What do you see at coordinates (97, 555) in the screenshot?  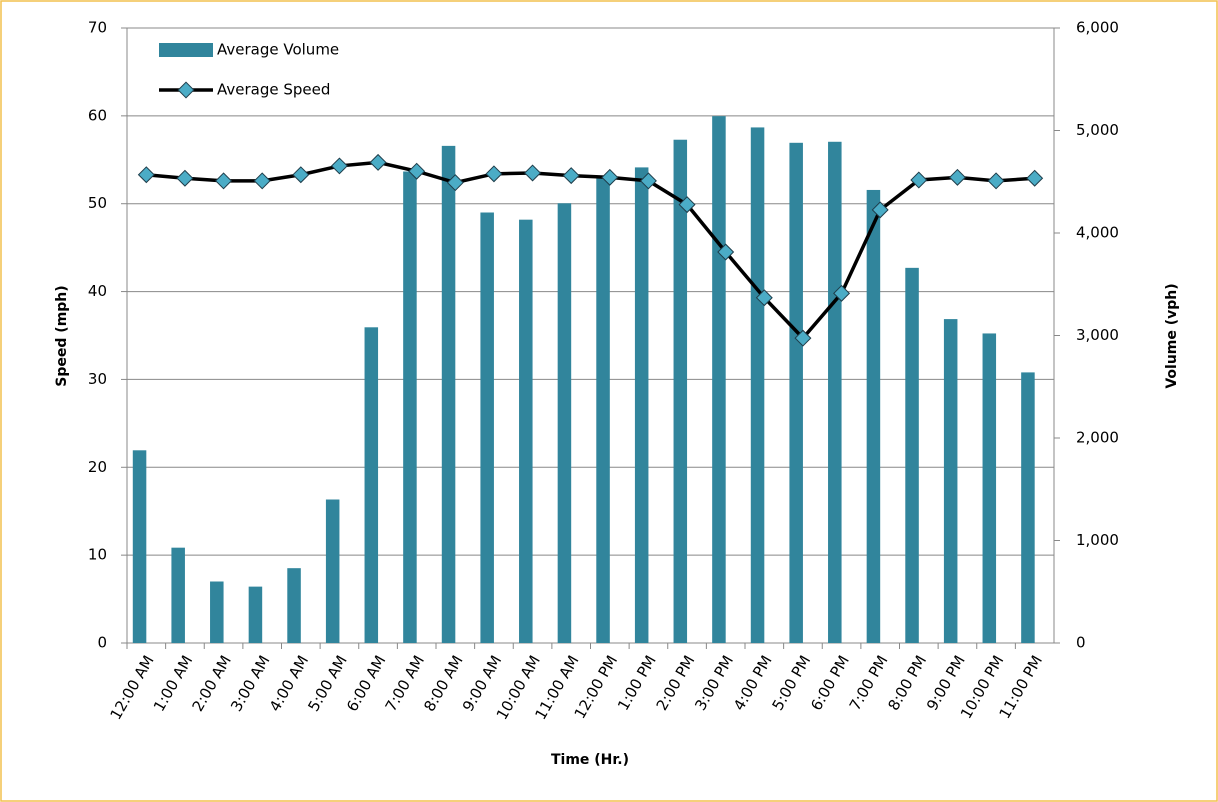 I see `y-tick-label: 10` at bounding box center [97, 555].